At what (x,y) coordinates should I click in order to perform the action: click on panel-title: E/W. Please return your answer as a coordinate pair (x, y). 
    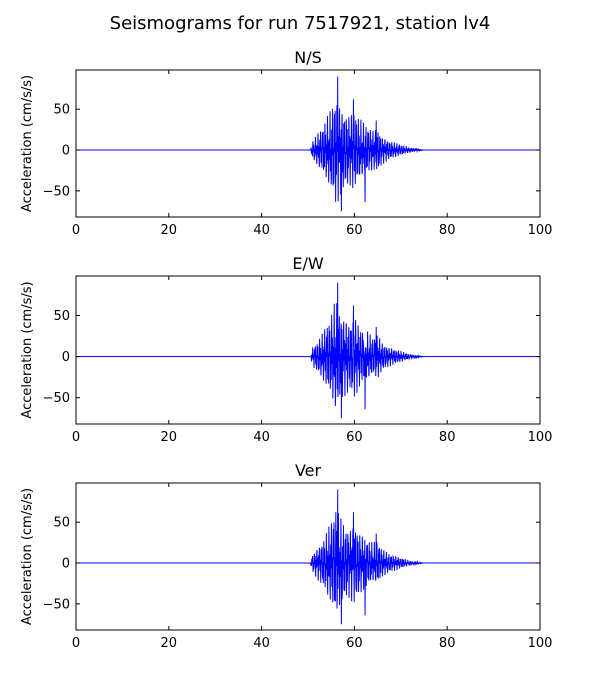
    Looking at the image, I should click on (308, 263).